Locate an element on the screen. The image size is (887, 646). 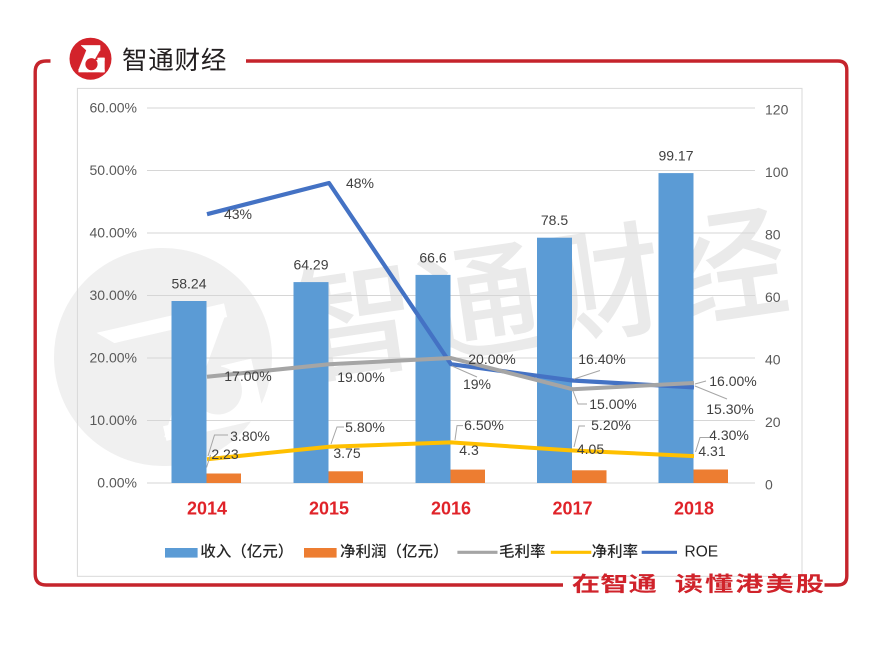
svg-text: 4.31 is located at coordinates (711, 451).